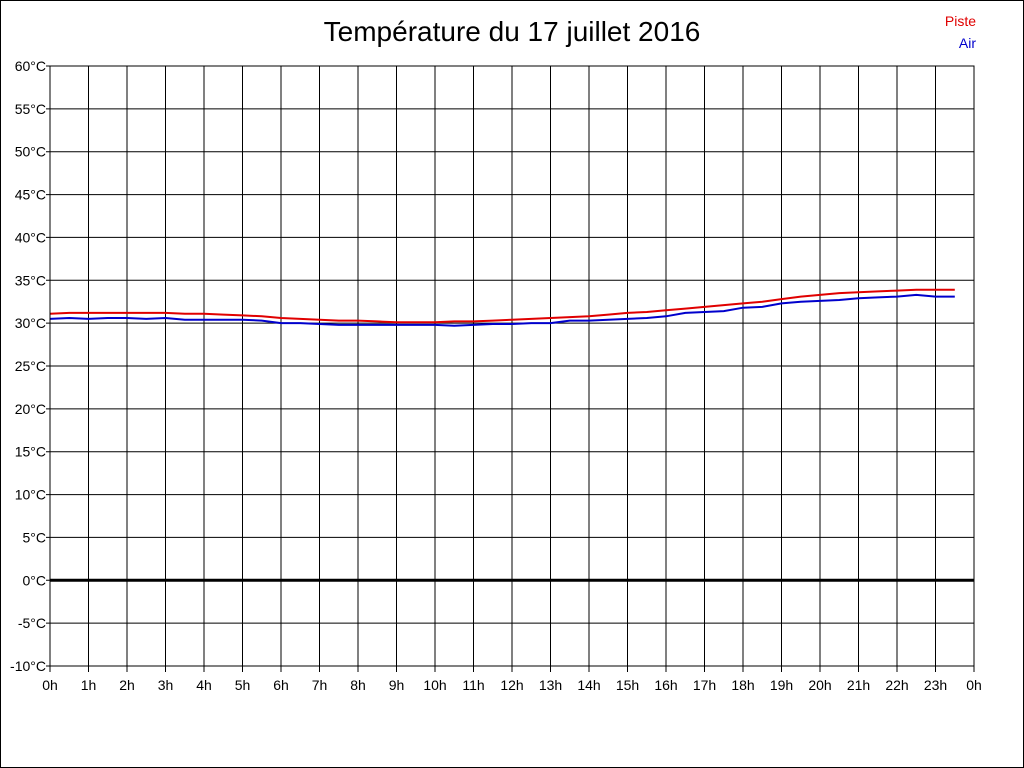 Image resolution: width=1024 pixels, height=768 pixels. I want to click on x-tick-label: 8h, so click(358, 685).